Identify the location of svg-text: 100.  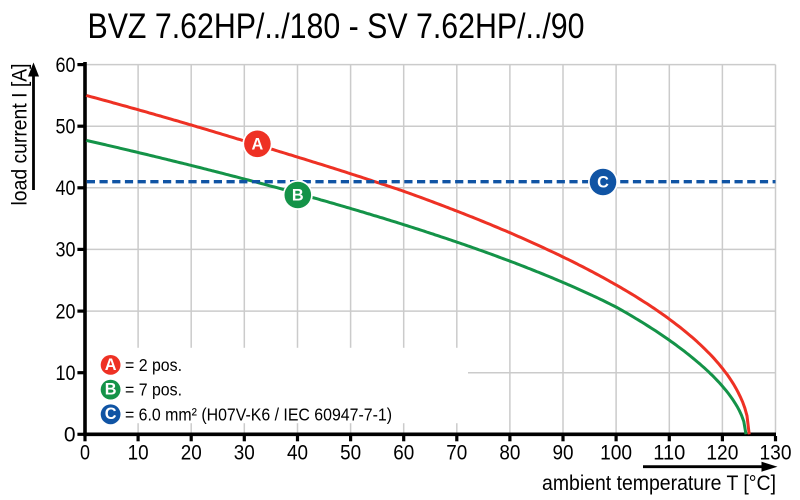
(616, 452).